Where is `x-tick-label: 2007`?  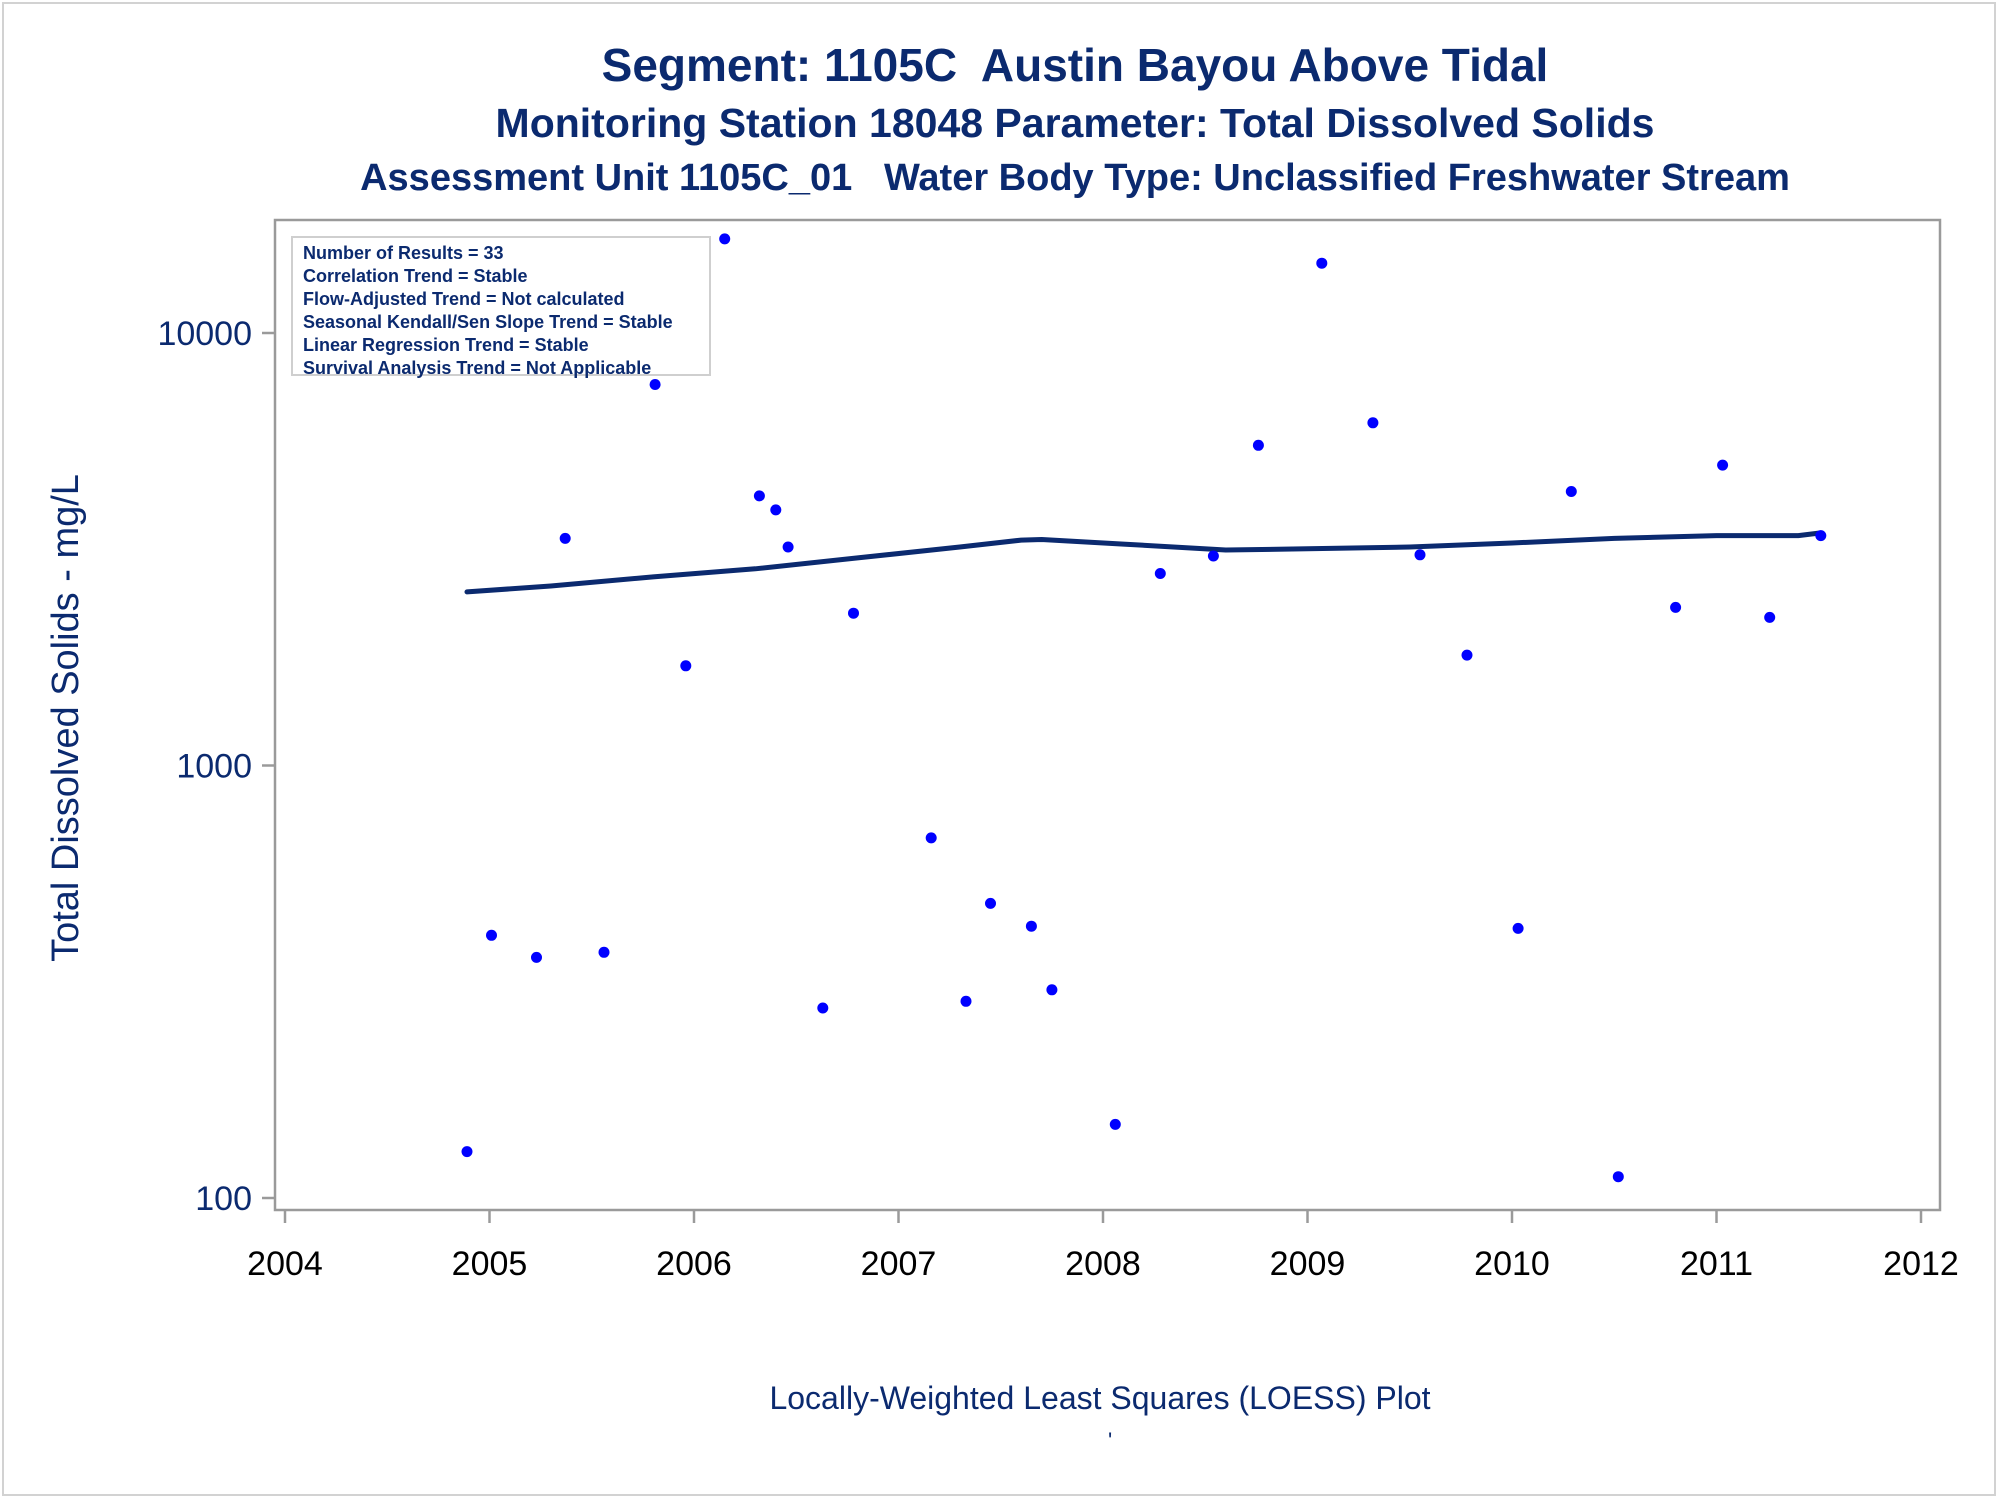 x-tick-label: 2007 is located at coordinates (899, 1264).